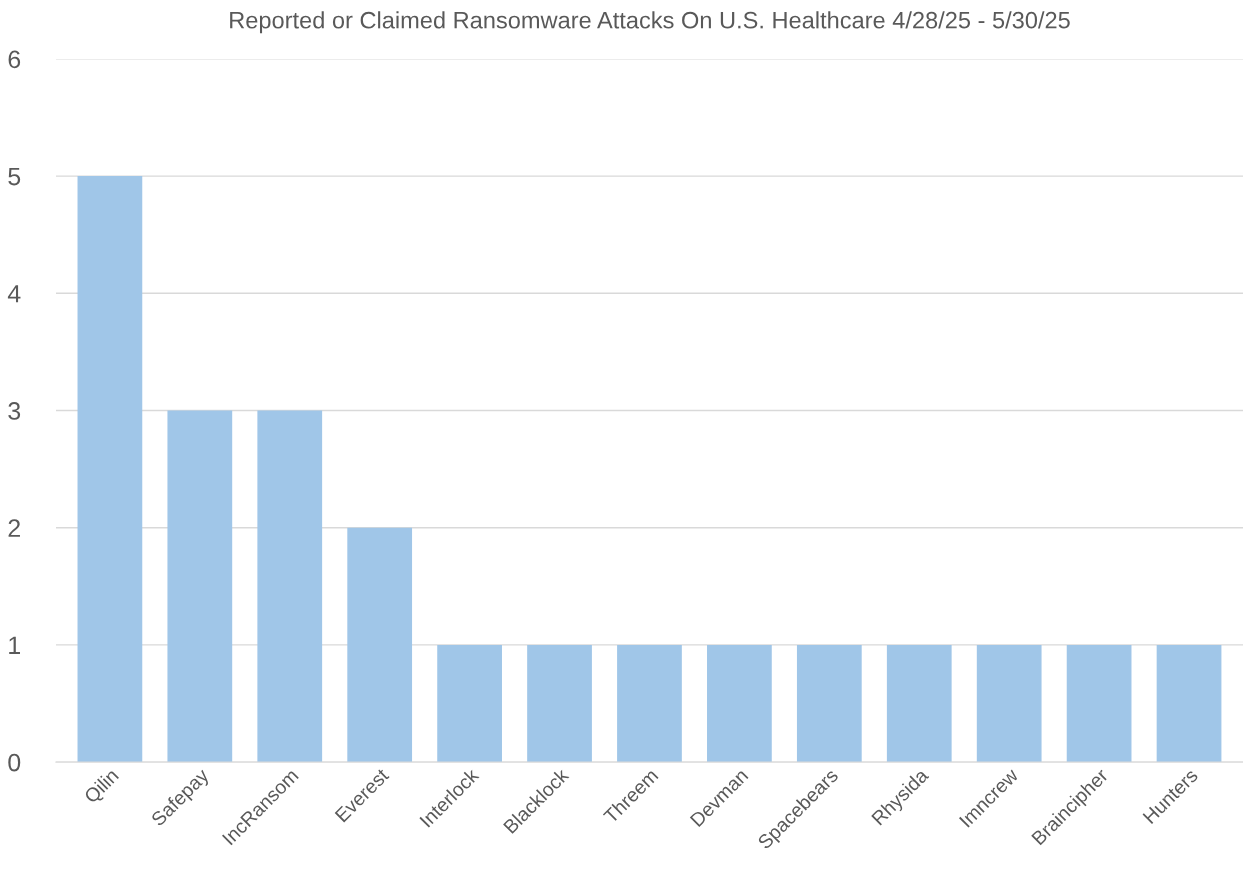 This screenshot has width=1243, height=879. Describe the element at coordinates (14, 645) in the screenshot. I see `y-tick-label: 1` at that location.